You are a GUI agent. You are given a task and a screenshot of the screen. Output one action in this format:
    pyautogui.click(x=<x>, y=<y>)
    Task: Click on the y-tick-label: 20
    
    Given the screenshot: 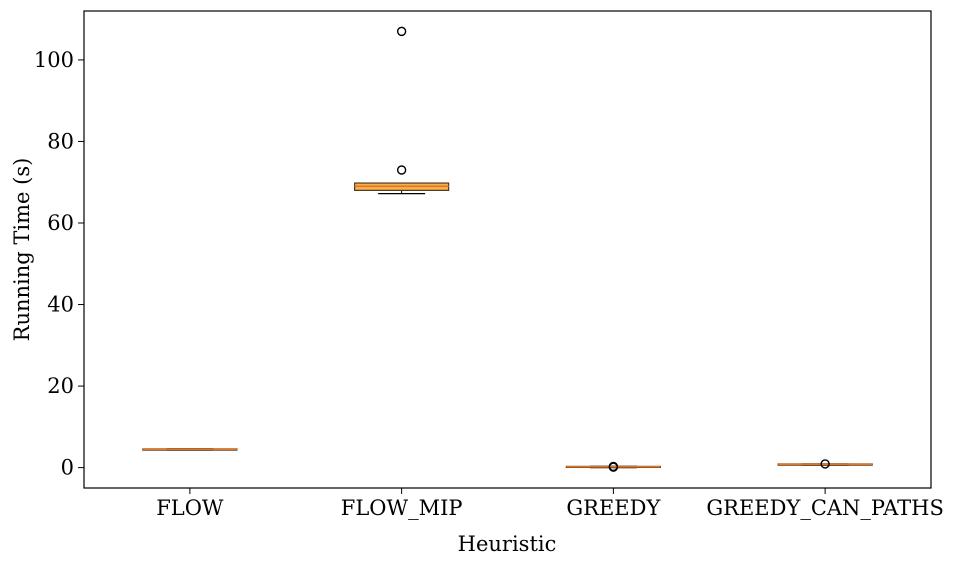 What is the action you would take?
    pyautogui.click(x=60, y=386)
    